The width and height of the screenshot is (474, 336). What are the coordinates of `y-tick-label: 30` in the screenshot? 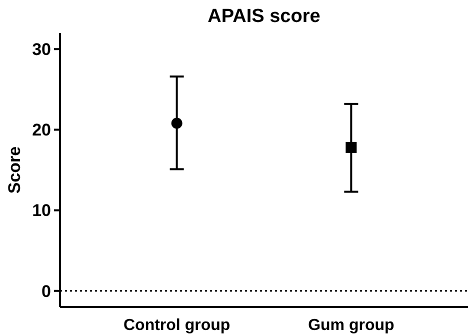 It's located at (41, 50).